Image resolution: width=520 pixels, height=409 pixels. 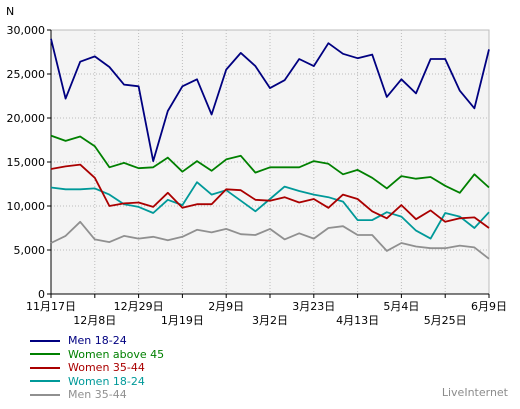 I want to click on x-tick-label: 1月19日, so click(x=182, y=320).